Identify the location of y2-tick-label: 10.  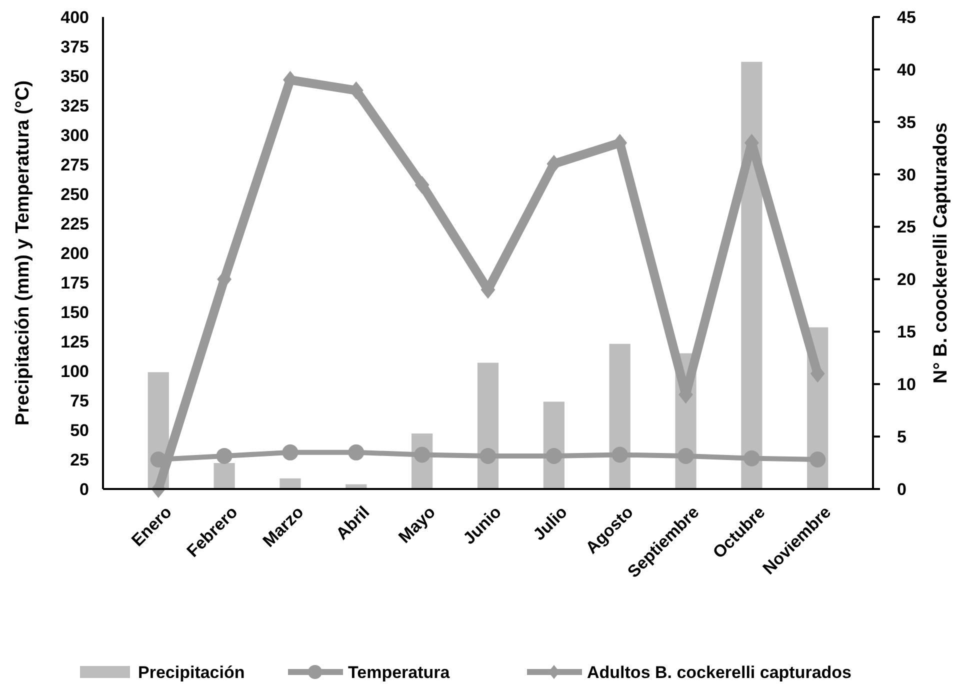
(906, 384).